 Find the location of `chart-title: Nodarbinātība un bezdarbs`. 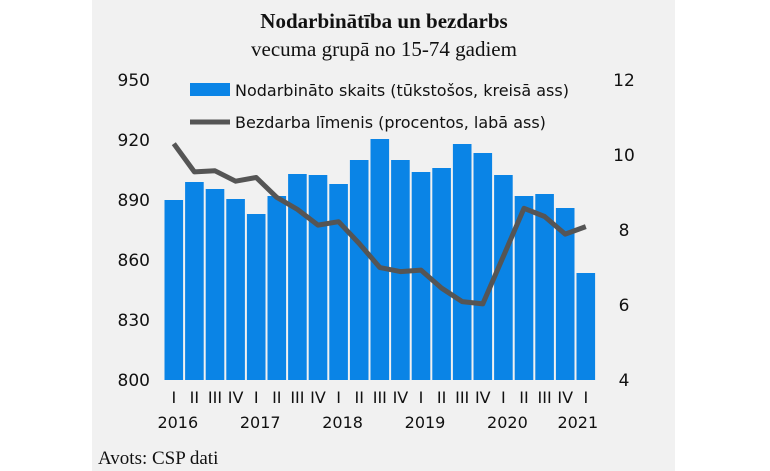

chart-title: Nodarbinātība un bezdarbs is located at coordinates (383, 21).